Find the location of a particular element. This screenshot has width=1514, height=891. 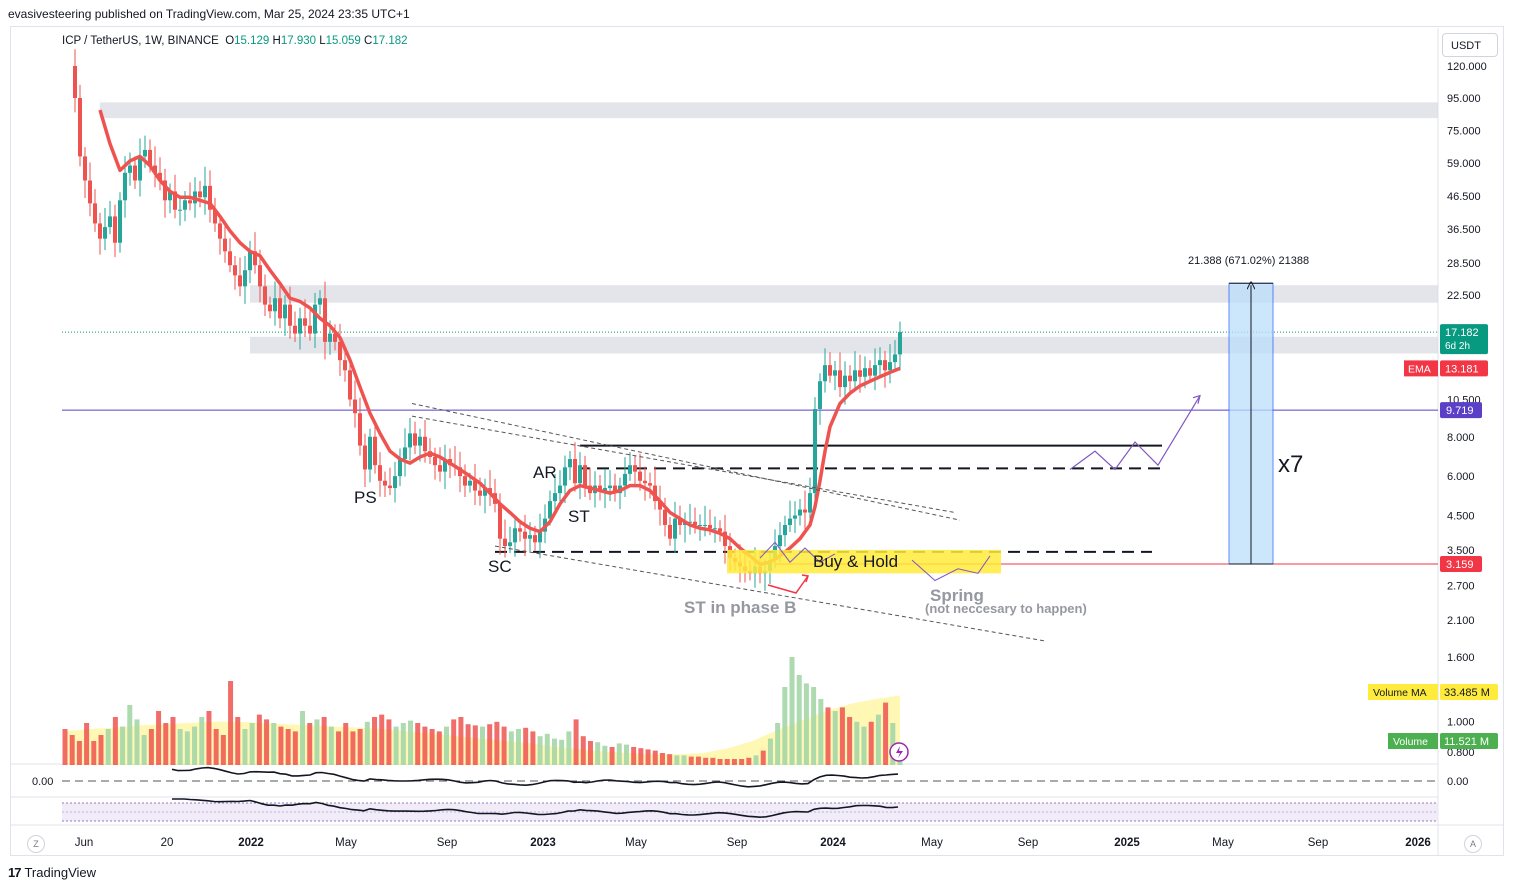

last-price-text: 17.182 is located at coordinates (1462, 333).